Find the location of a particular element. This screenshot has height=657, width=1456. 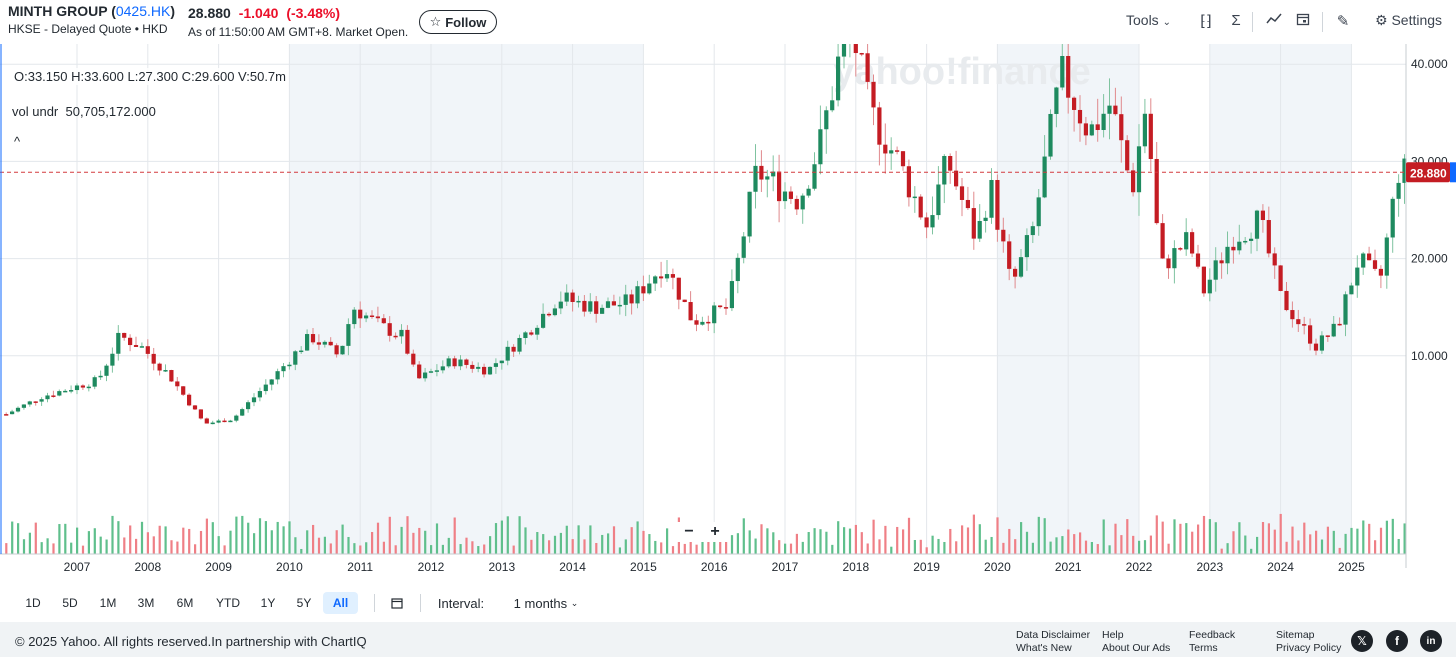

privacy-policy-link: Privacy Policy is located at coordinates (1309, 648).